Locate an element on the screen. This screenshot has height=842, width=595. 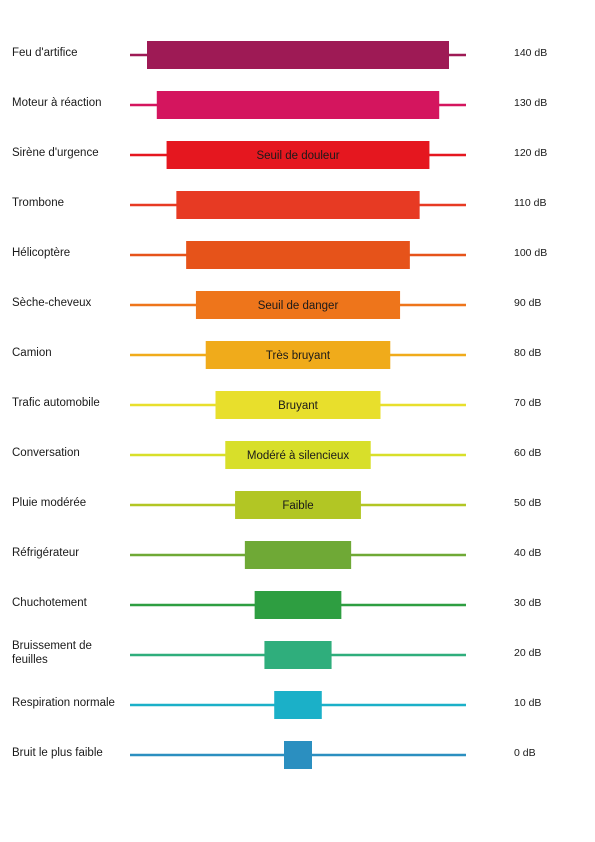
decibel-value-label: 0 dB is located at coordinates (525, 753).